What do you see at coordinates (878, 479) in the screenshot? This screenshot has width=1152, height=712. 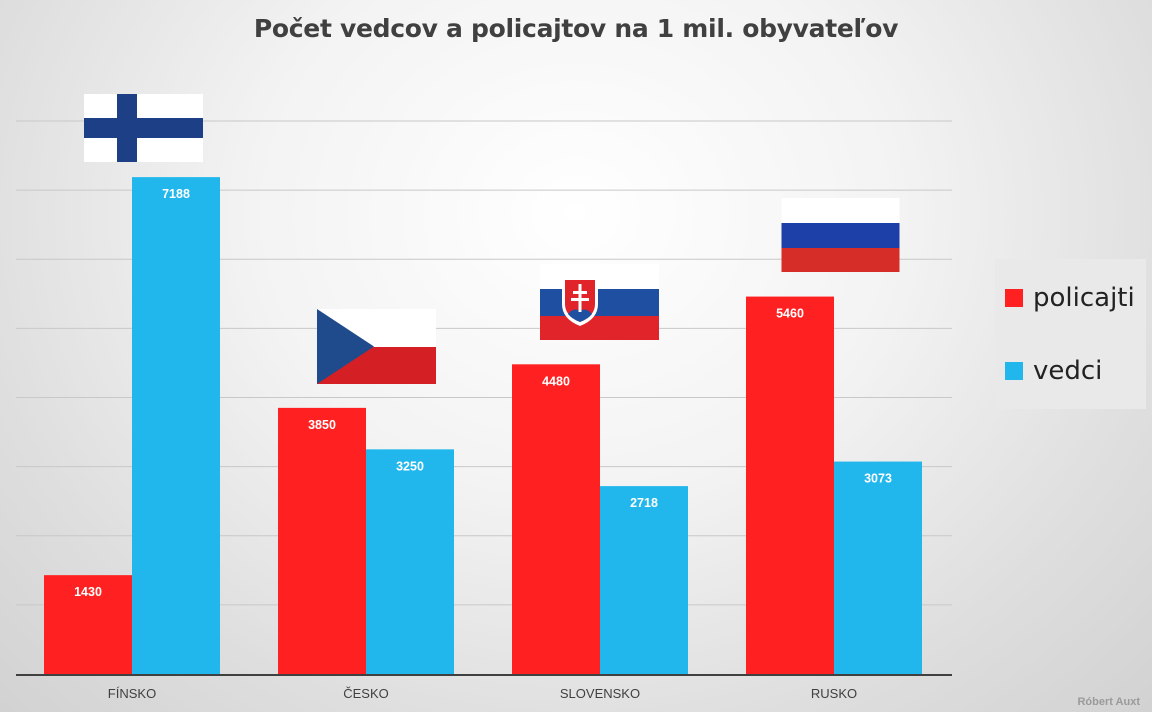 I see `data-label-vedci-3: 3073` at bounding box center [878, 479].